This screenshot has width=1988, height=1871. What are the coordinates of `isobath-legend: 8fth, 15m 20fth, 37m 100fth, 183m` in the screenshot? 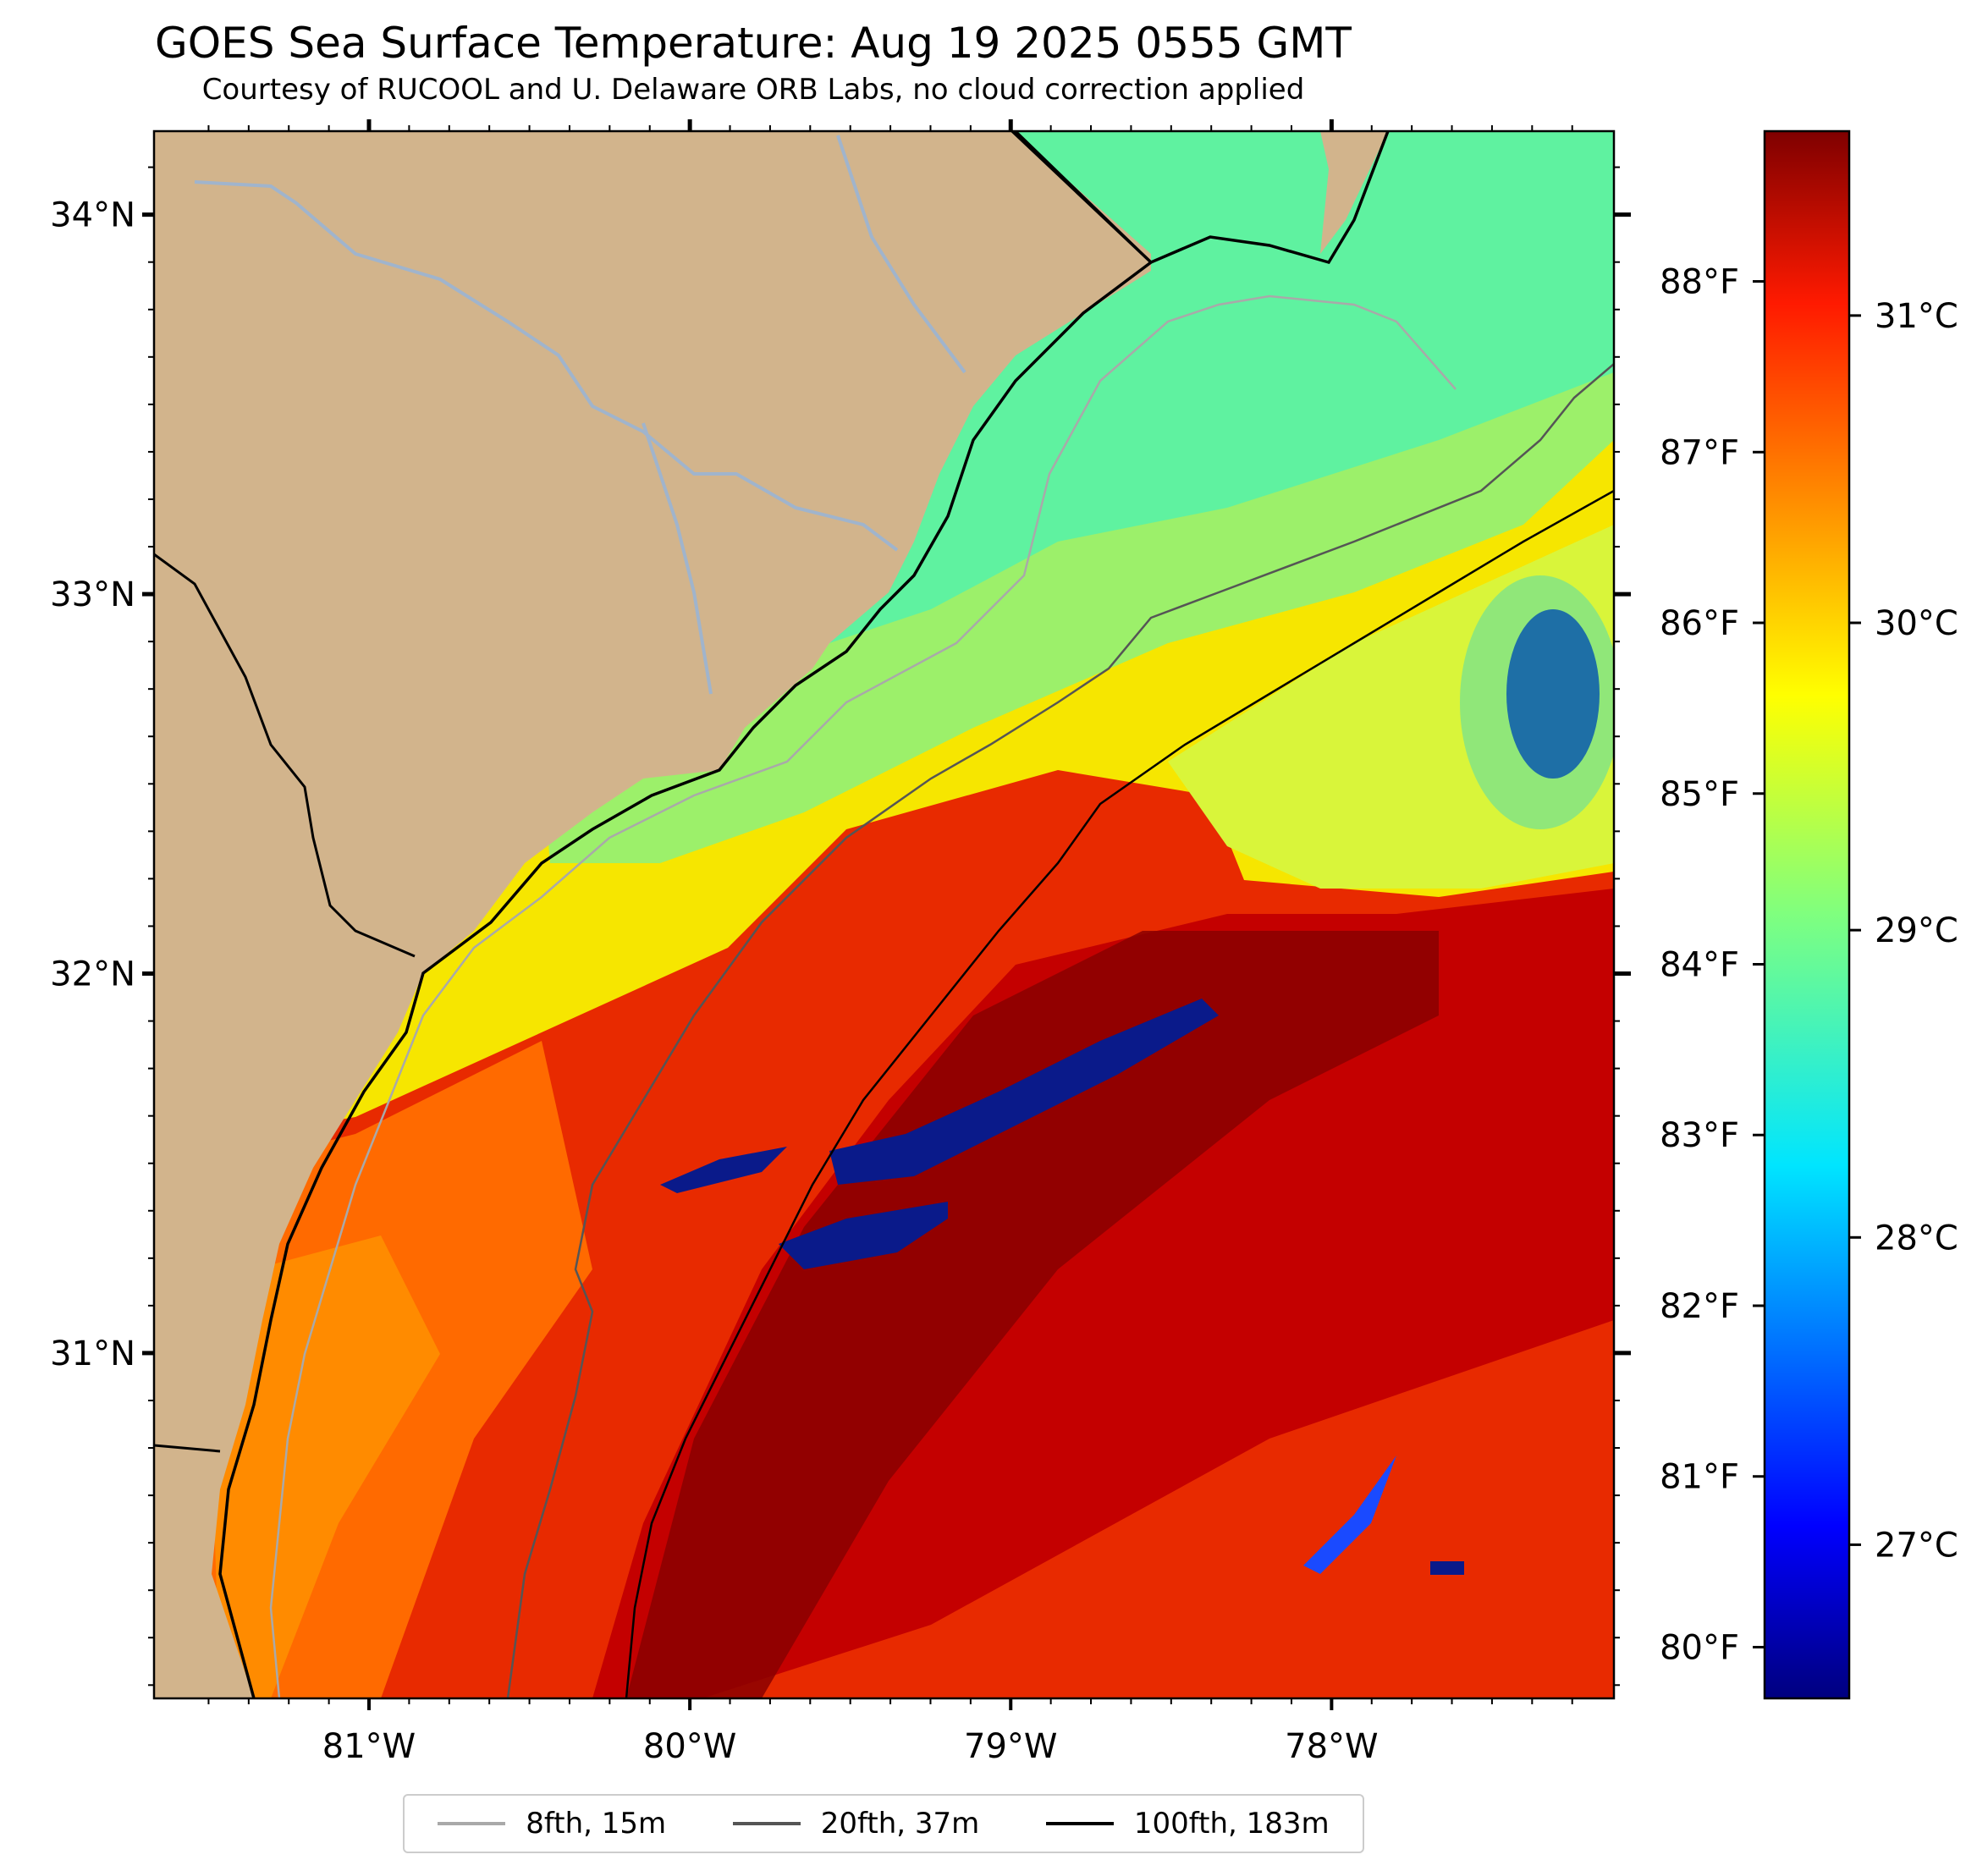 It's located at (883, 1823).